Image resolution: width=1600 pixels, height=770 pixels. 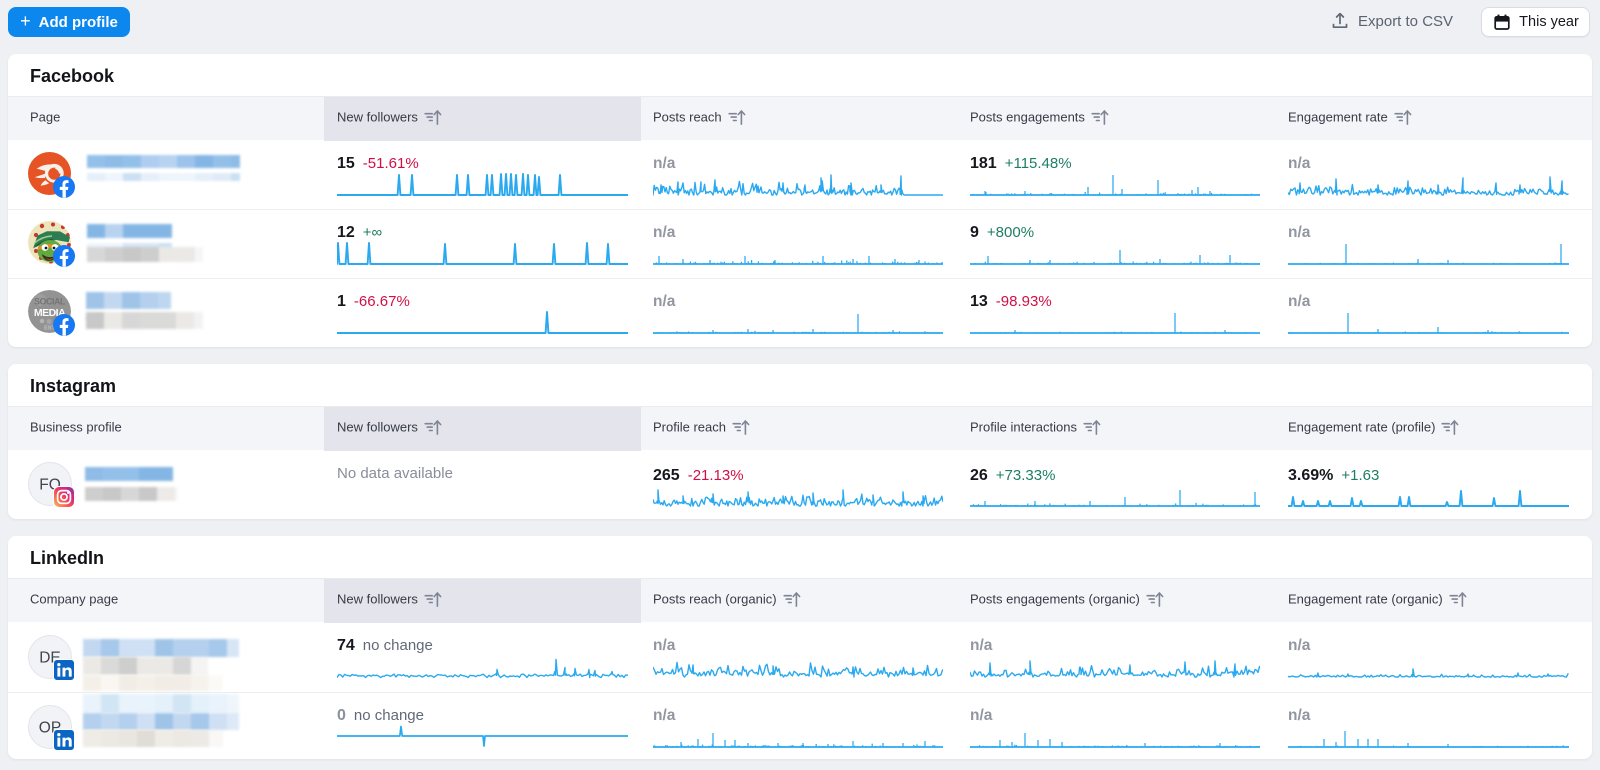 I want to click on svg-text: SOCIAL, so click(x=50, y=302).